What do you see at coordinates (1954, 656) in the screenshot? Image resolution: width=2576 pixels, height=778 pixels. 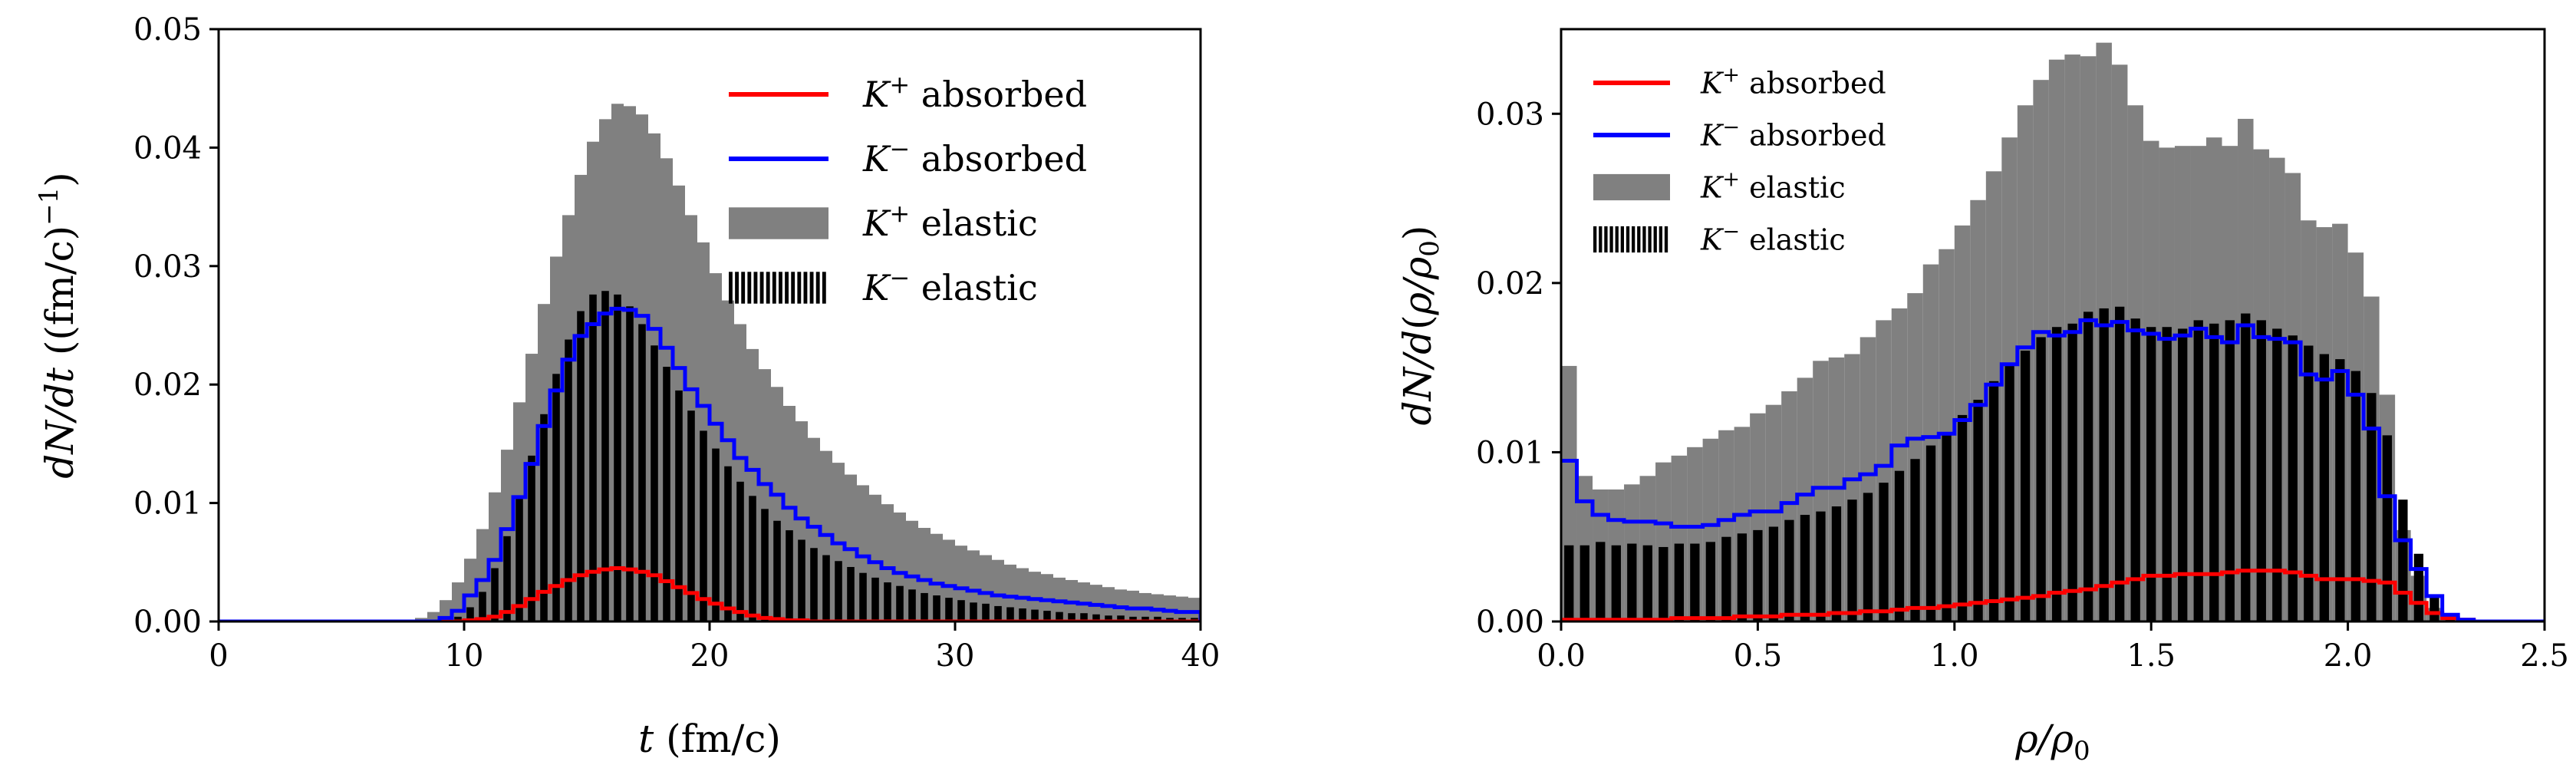 I see `x-tick-label: 1.0` at bounding box center [1954, 656].